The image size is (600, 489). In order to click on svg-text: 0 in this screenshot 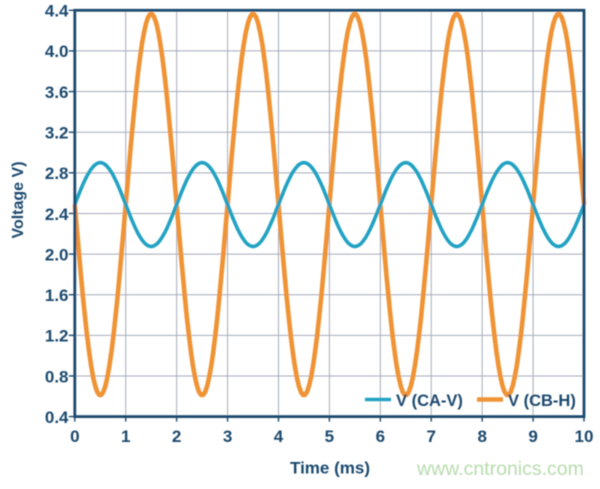, I will do `click(74, 436)`.